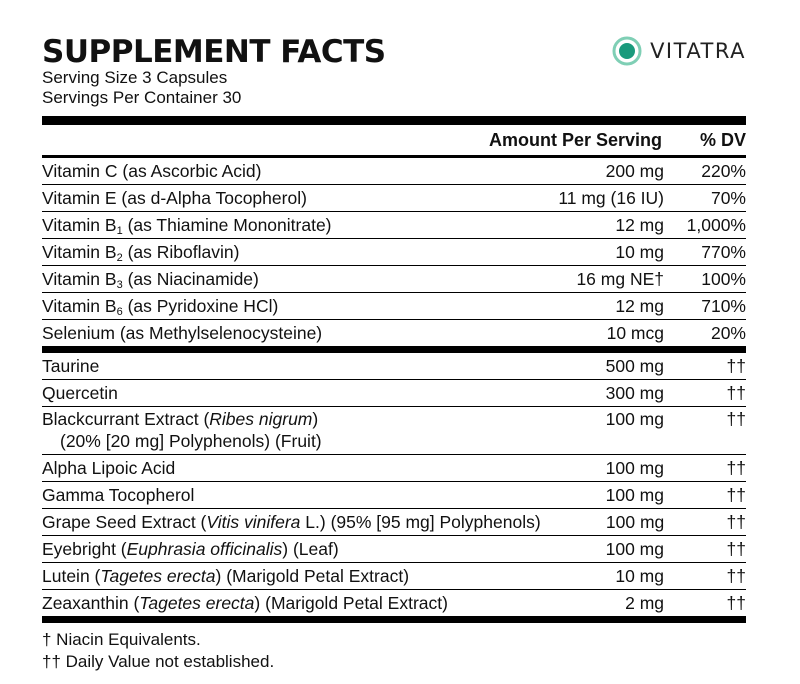 The height and width of the screenshot is (684, 800). I want to click on table-row: Taurine 500 mg ††, so click(394, 366).